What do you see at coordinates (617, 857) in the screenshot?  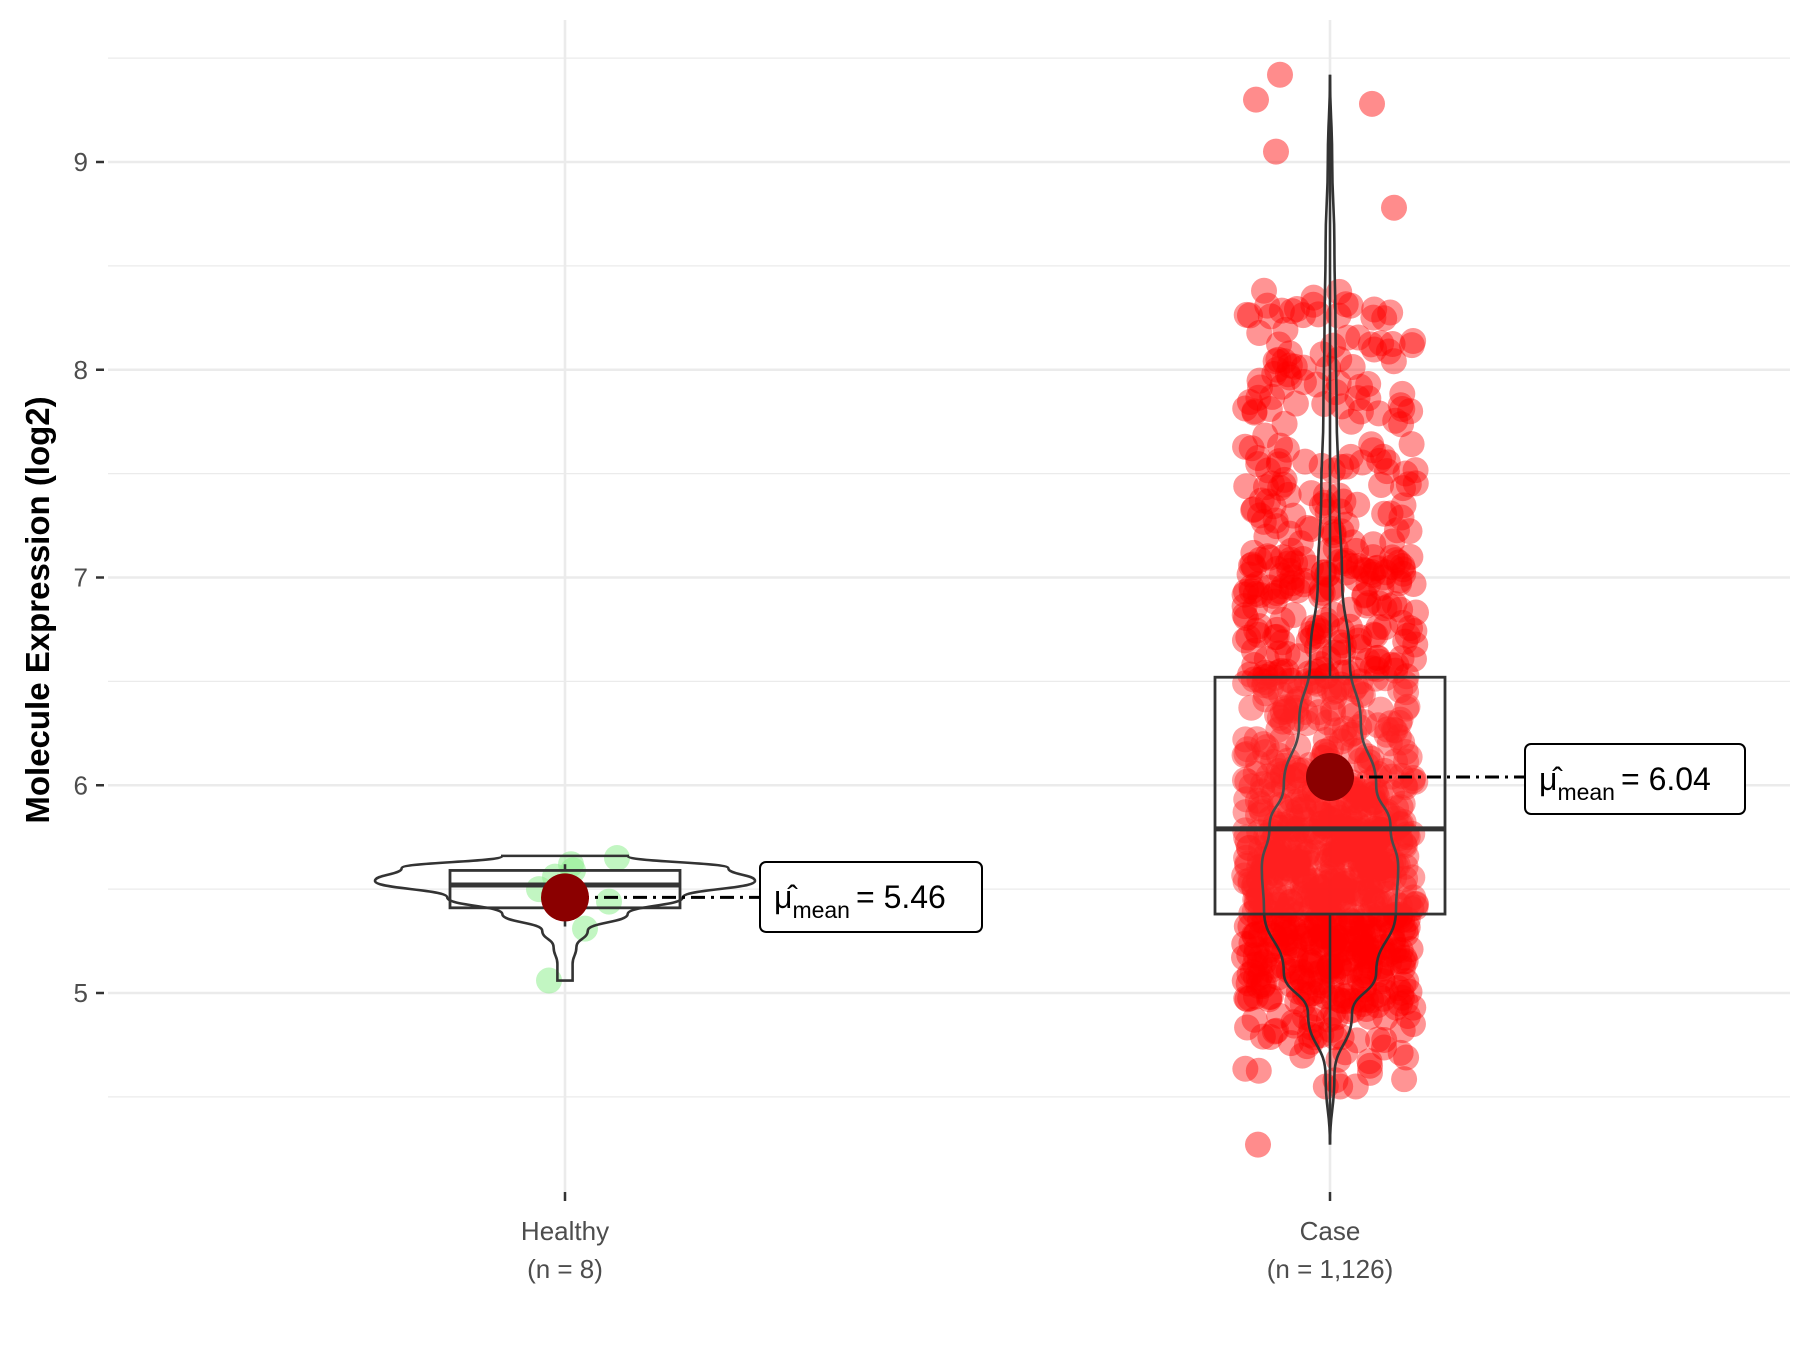 I see `healthy-point` at bounding box center [617, 857].